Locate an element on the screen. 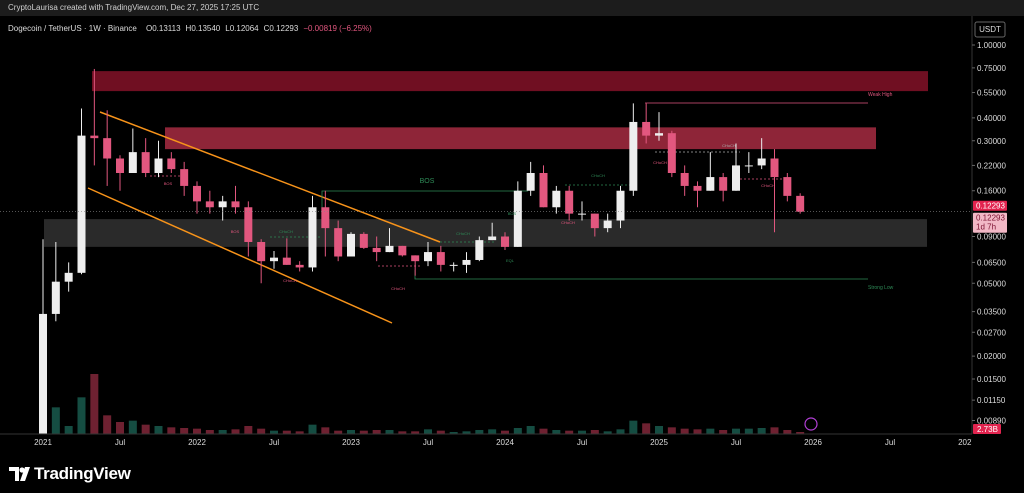 Image resolution: width=1024 pixels, height=493 pixels. icon is located at coordinates (811, 424).